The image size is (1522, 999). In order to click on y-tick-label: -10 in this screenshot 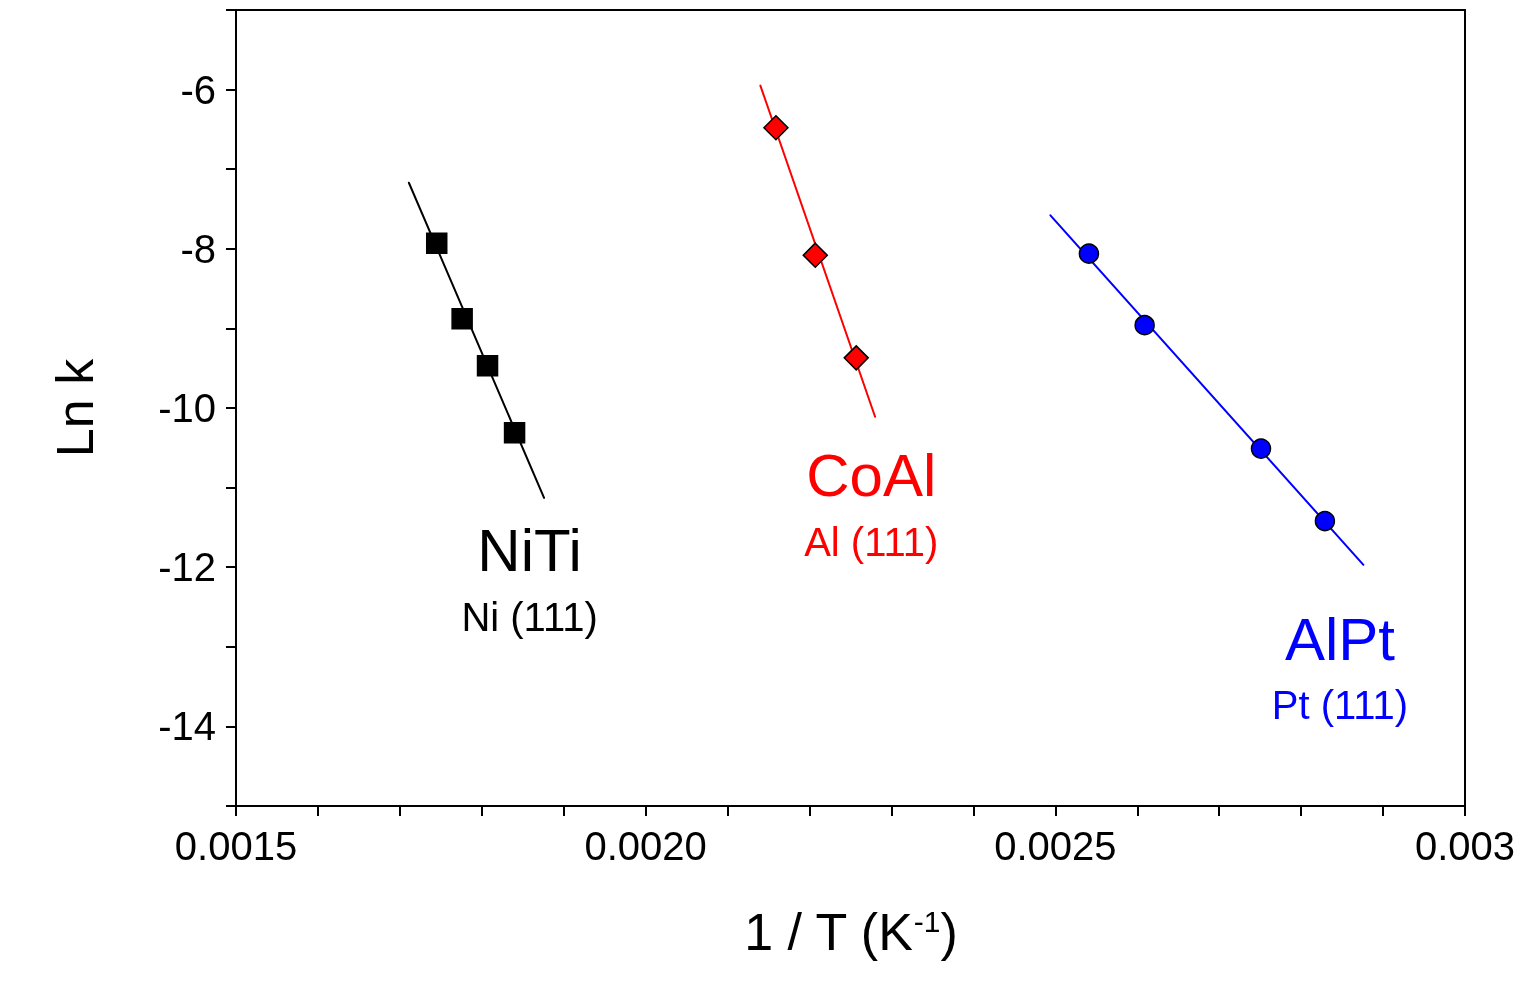, I will do `click(187, 408)`.